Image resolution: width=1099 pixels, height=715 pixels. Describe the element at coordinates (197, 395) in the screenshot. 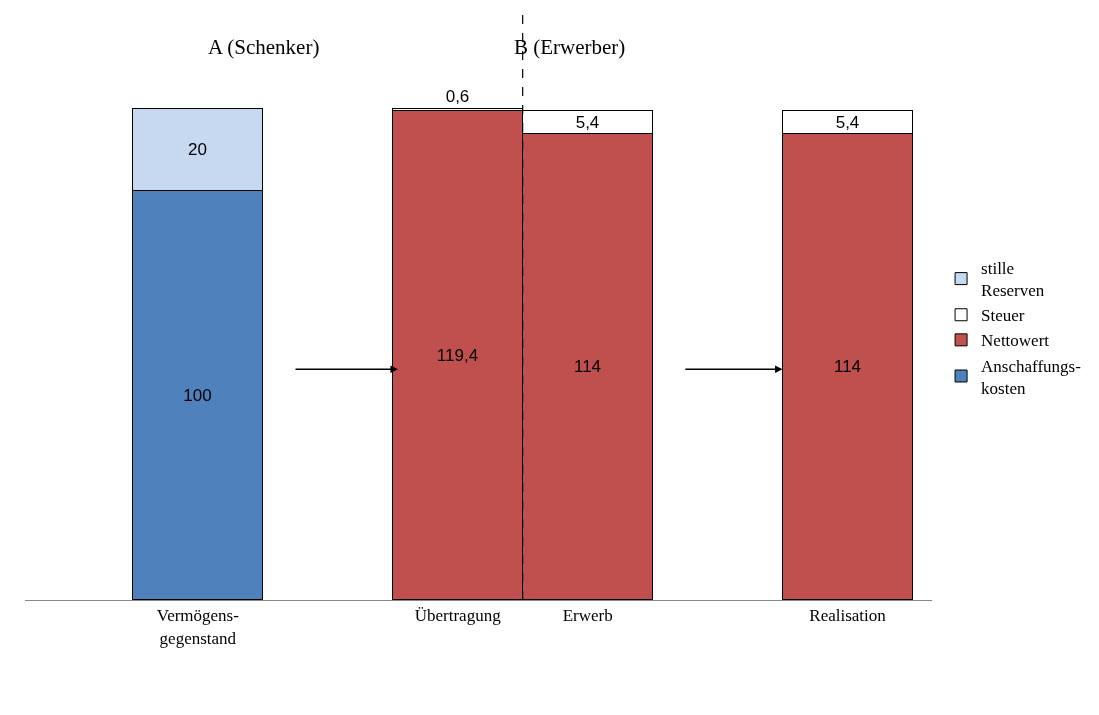

I see `data-label: 100` at that location.